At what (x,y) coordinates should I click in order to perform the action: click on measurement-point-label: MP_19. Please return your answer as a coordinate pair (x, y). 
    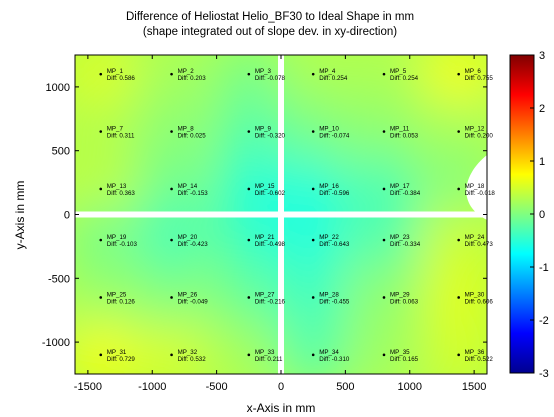
    Looking at the image, I should click on (117, 237).